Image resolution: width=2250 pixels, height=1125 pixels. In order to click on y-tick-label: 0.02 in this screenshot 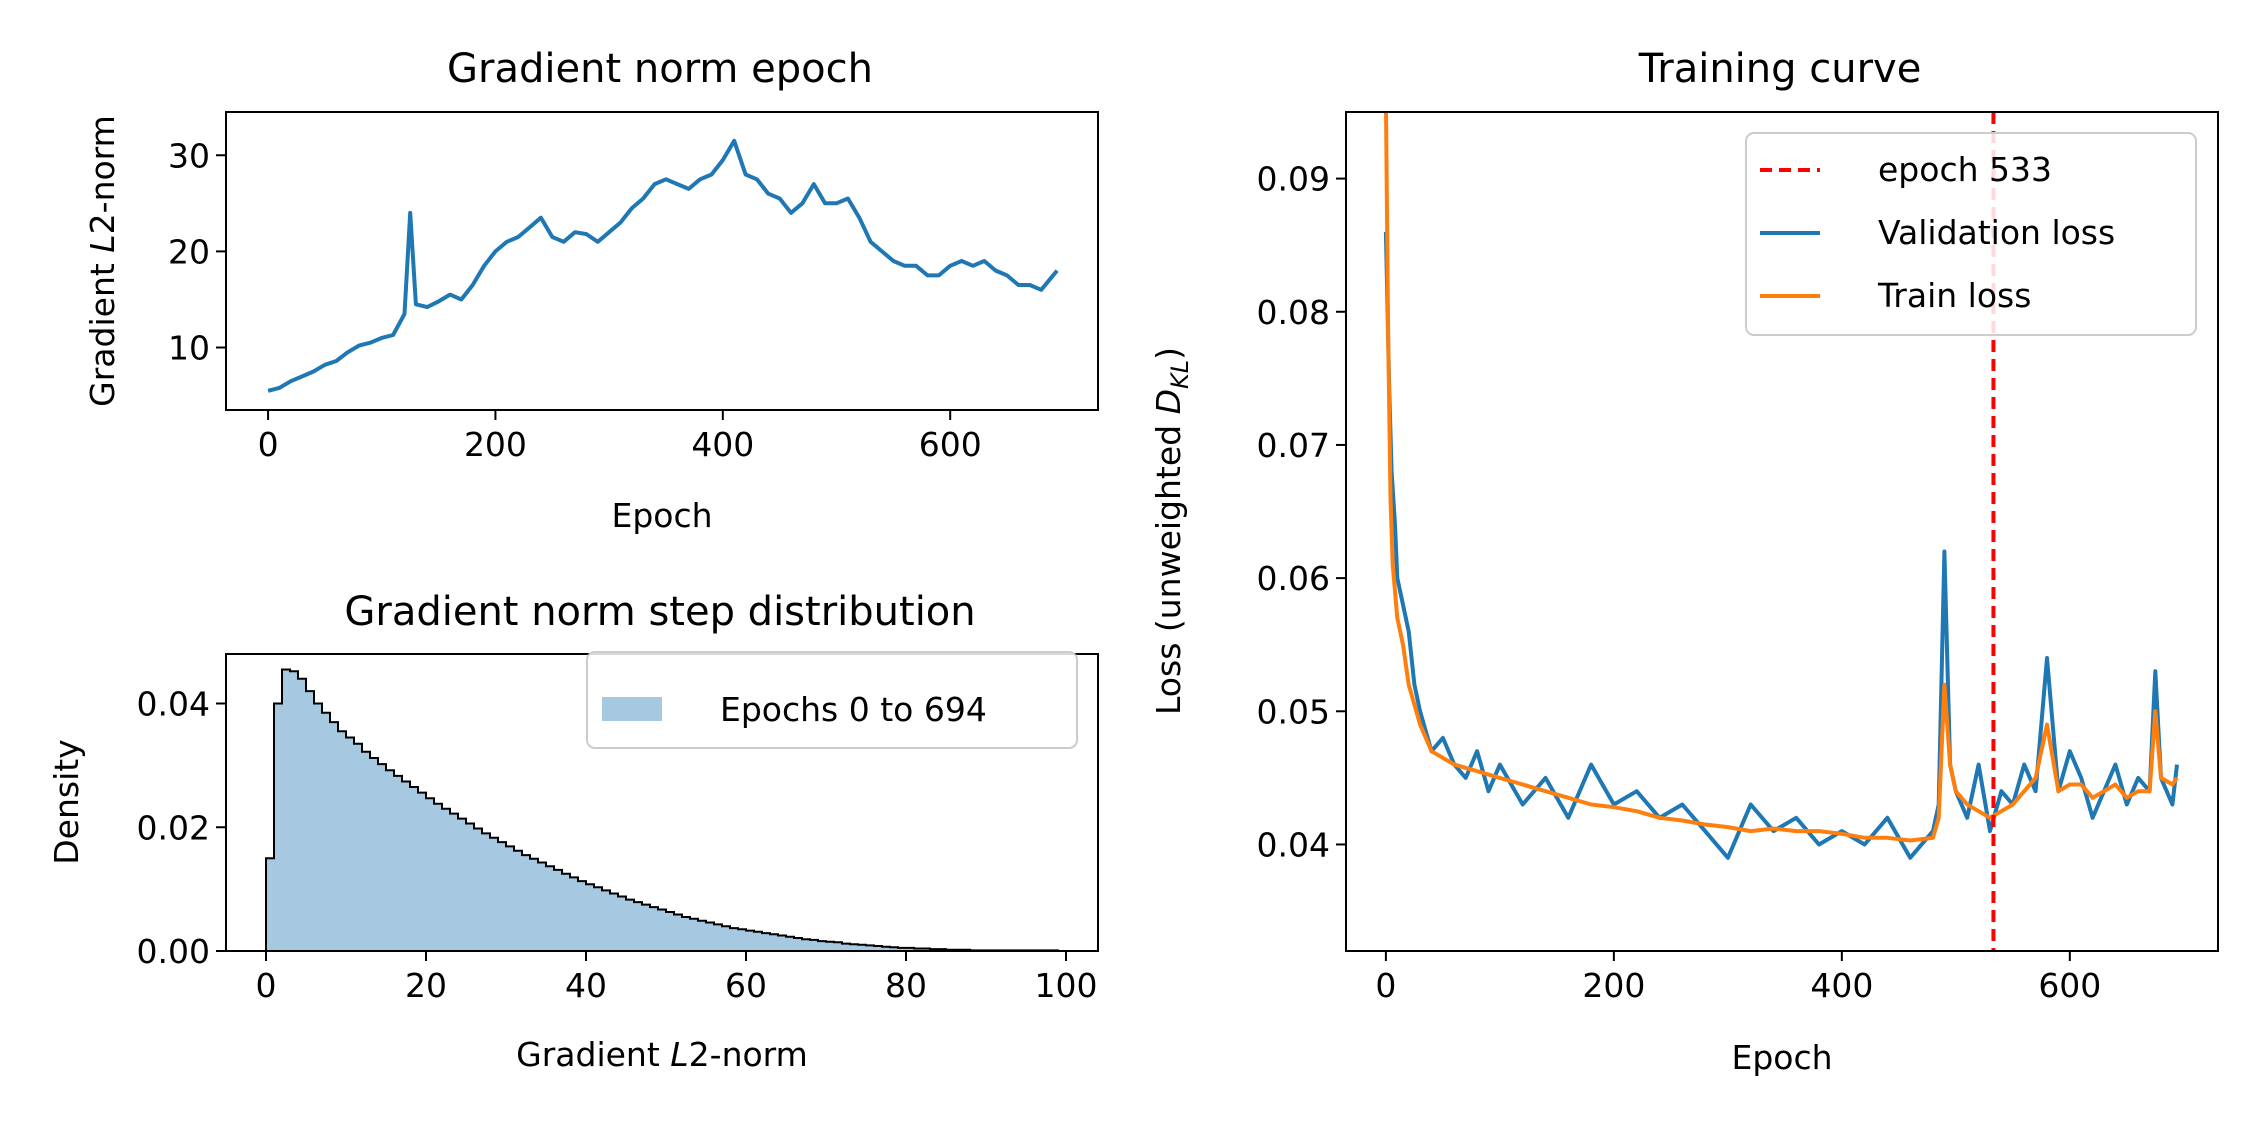, I will do `click(173, 827)`.